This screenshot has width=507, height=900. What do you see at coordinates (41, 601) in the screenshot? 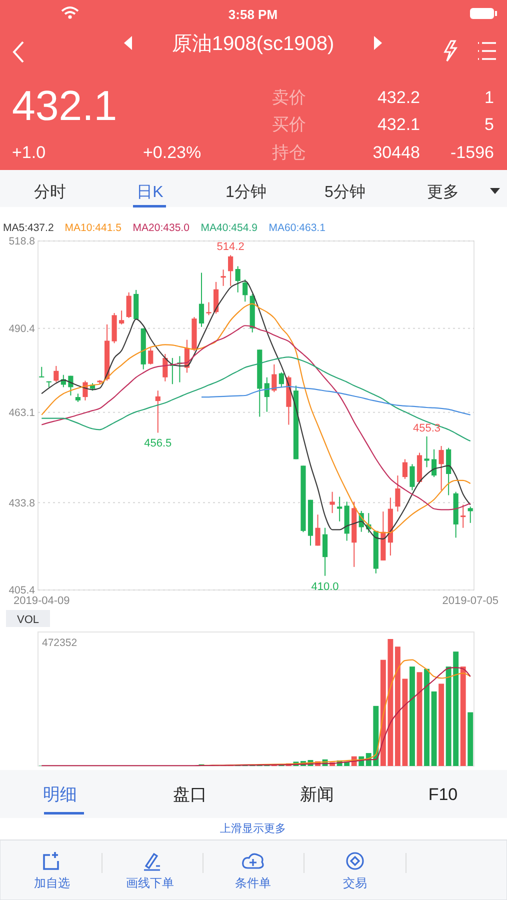
I see `x-tick-label: 2019-04-09` at bounding box center [41, 601].